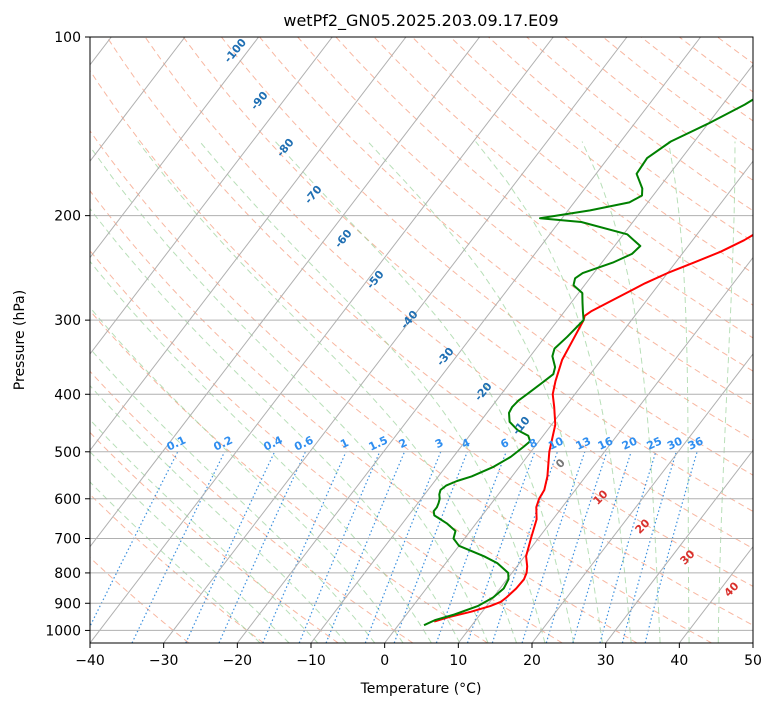 Image resolution: width=775 pixels, height=712 pixels. What do you see at coordinates (67, 38) in the screenshot?
I see `y-tick-label: 100` at bounding box center [67, 38].